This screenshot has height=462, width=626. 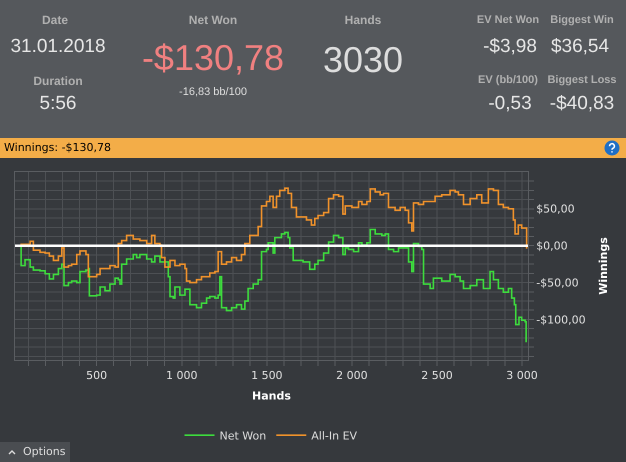 I want to click on text: -0,53, so click(x=510, y=104).